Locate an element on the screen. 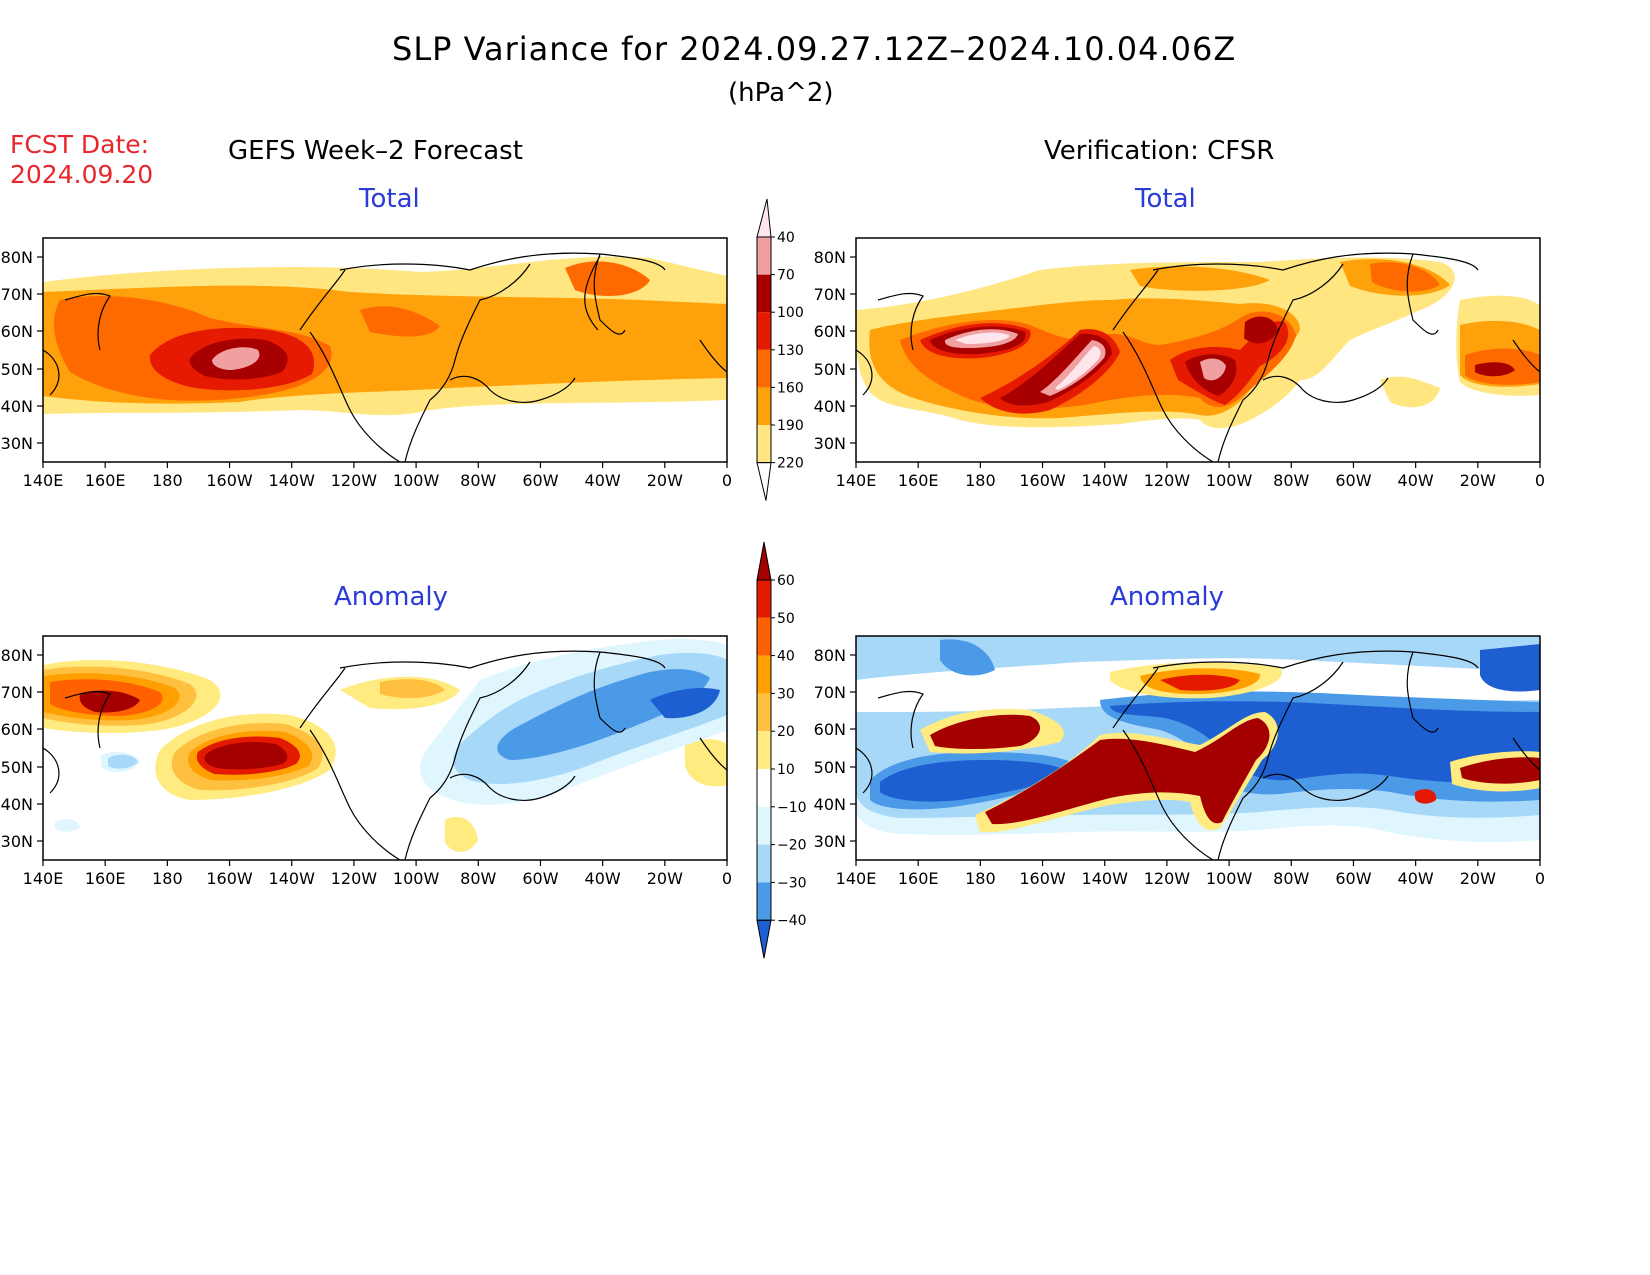  anomaly-neg-40b is located at coordinates (973, 781).